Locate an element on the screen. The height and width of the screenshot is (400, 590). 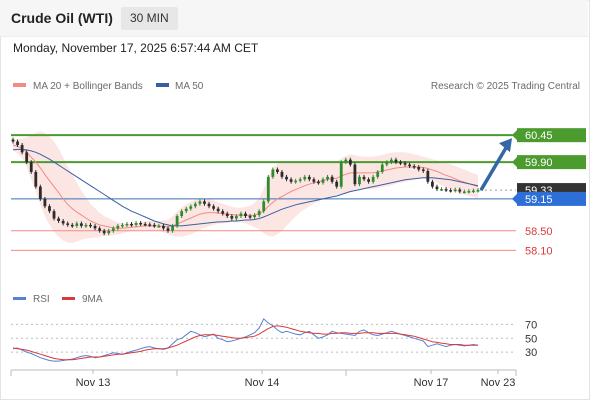
timeframe-badge: 30 MIN is located at coordinates (149, 18).